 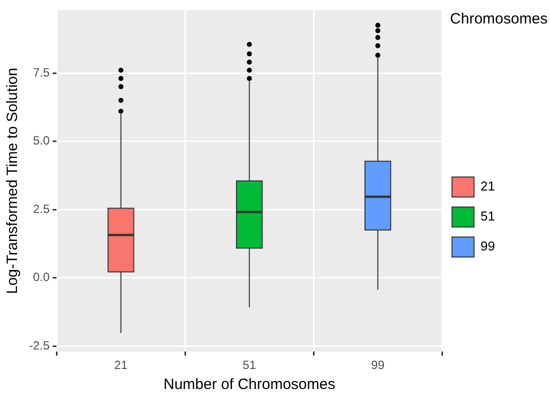 I want to click on y-tick-label: 0.0, so click(x=41, y=277).